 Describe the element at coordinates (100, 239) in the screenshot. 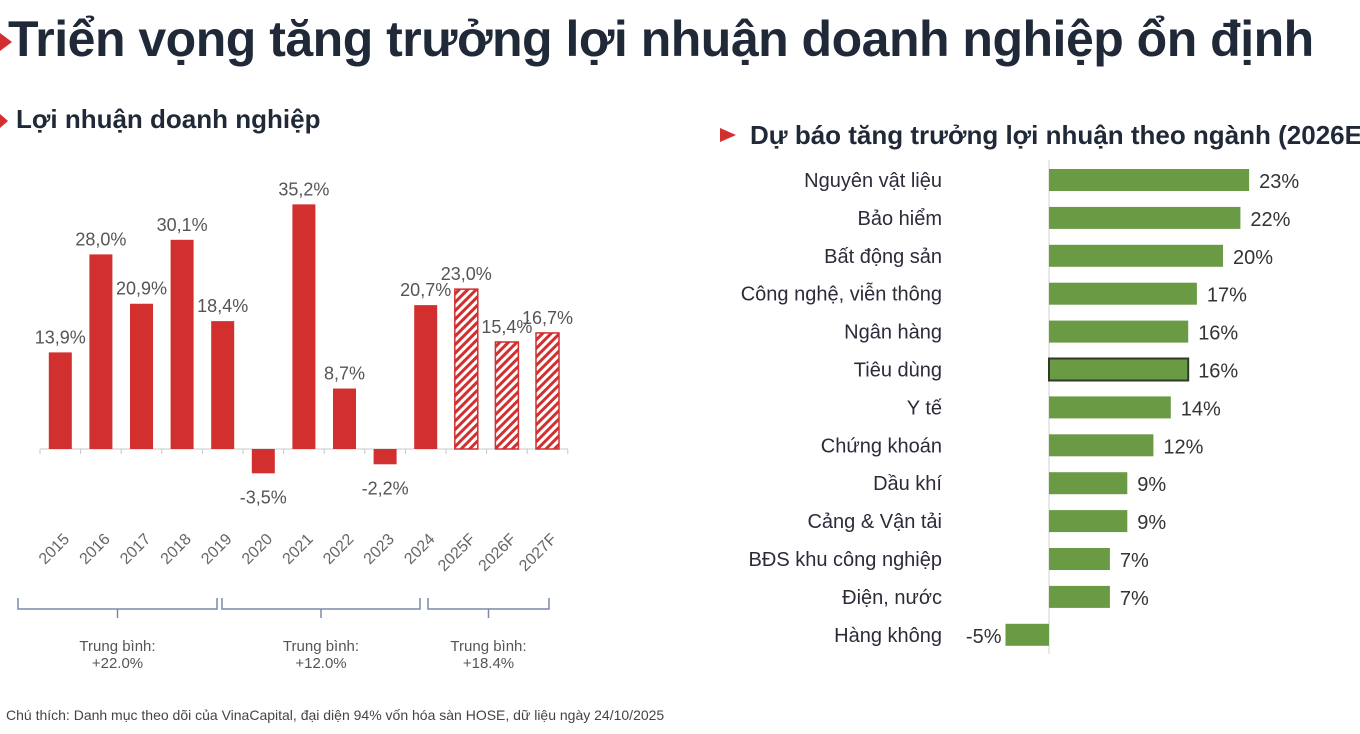

I see `data-label: 28,0%` at that location.